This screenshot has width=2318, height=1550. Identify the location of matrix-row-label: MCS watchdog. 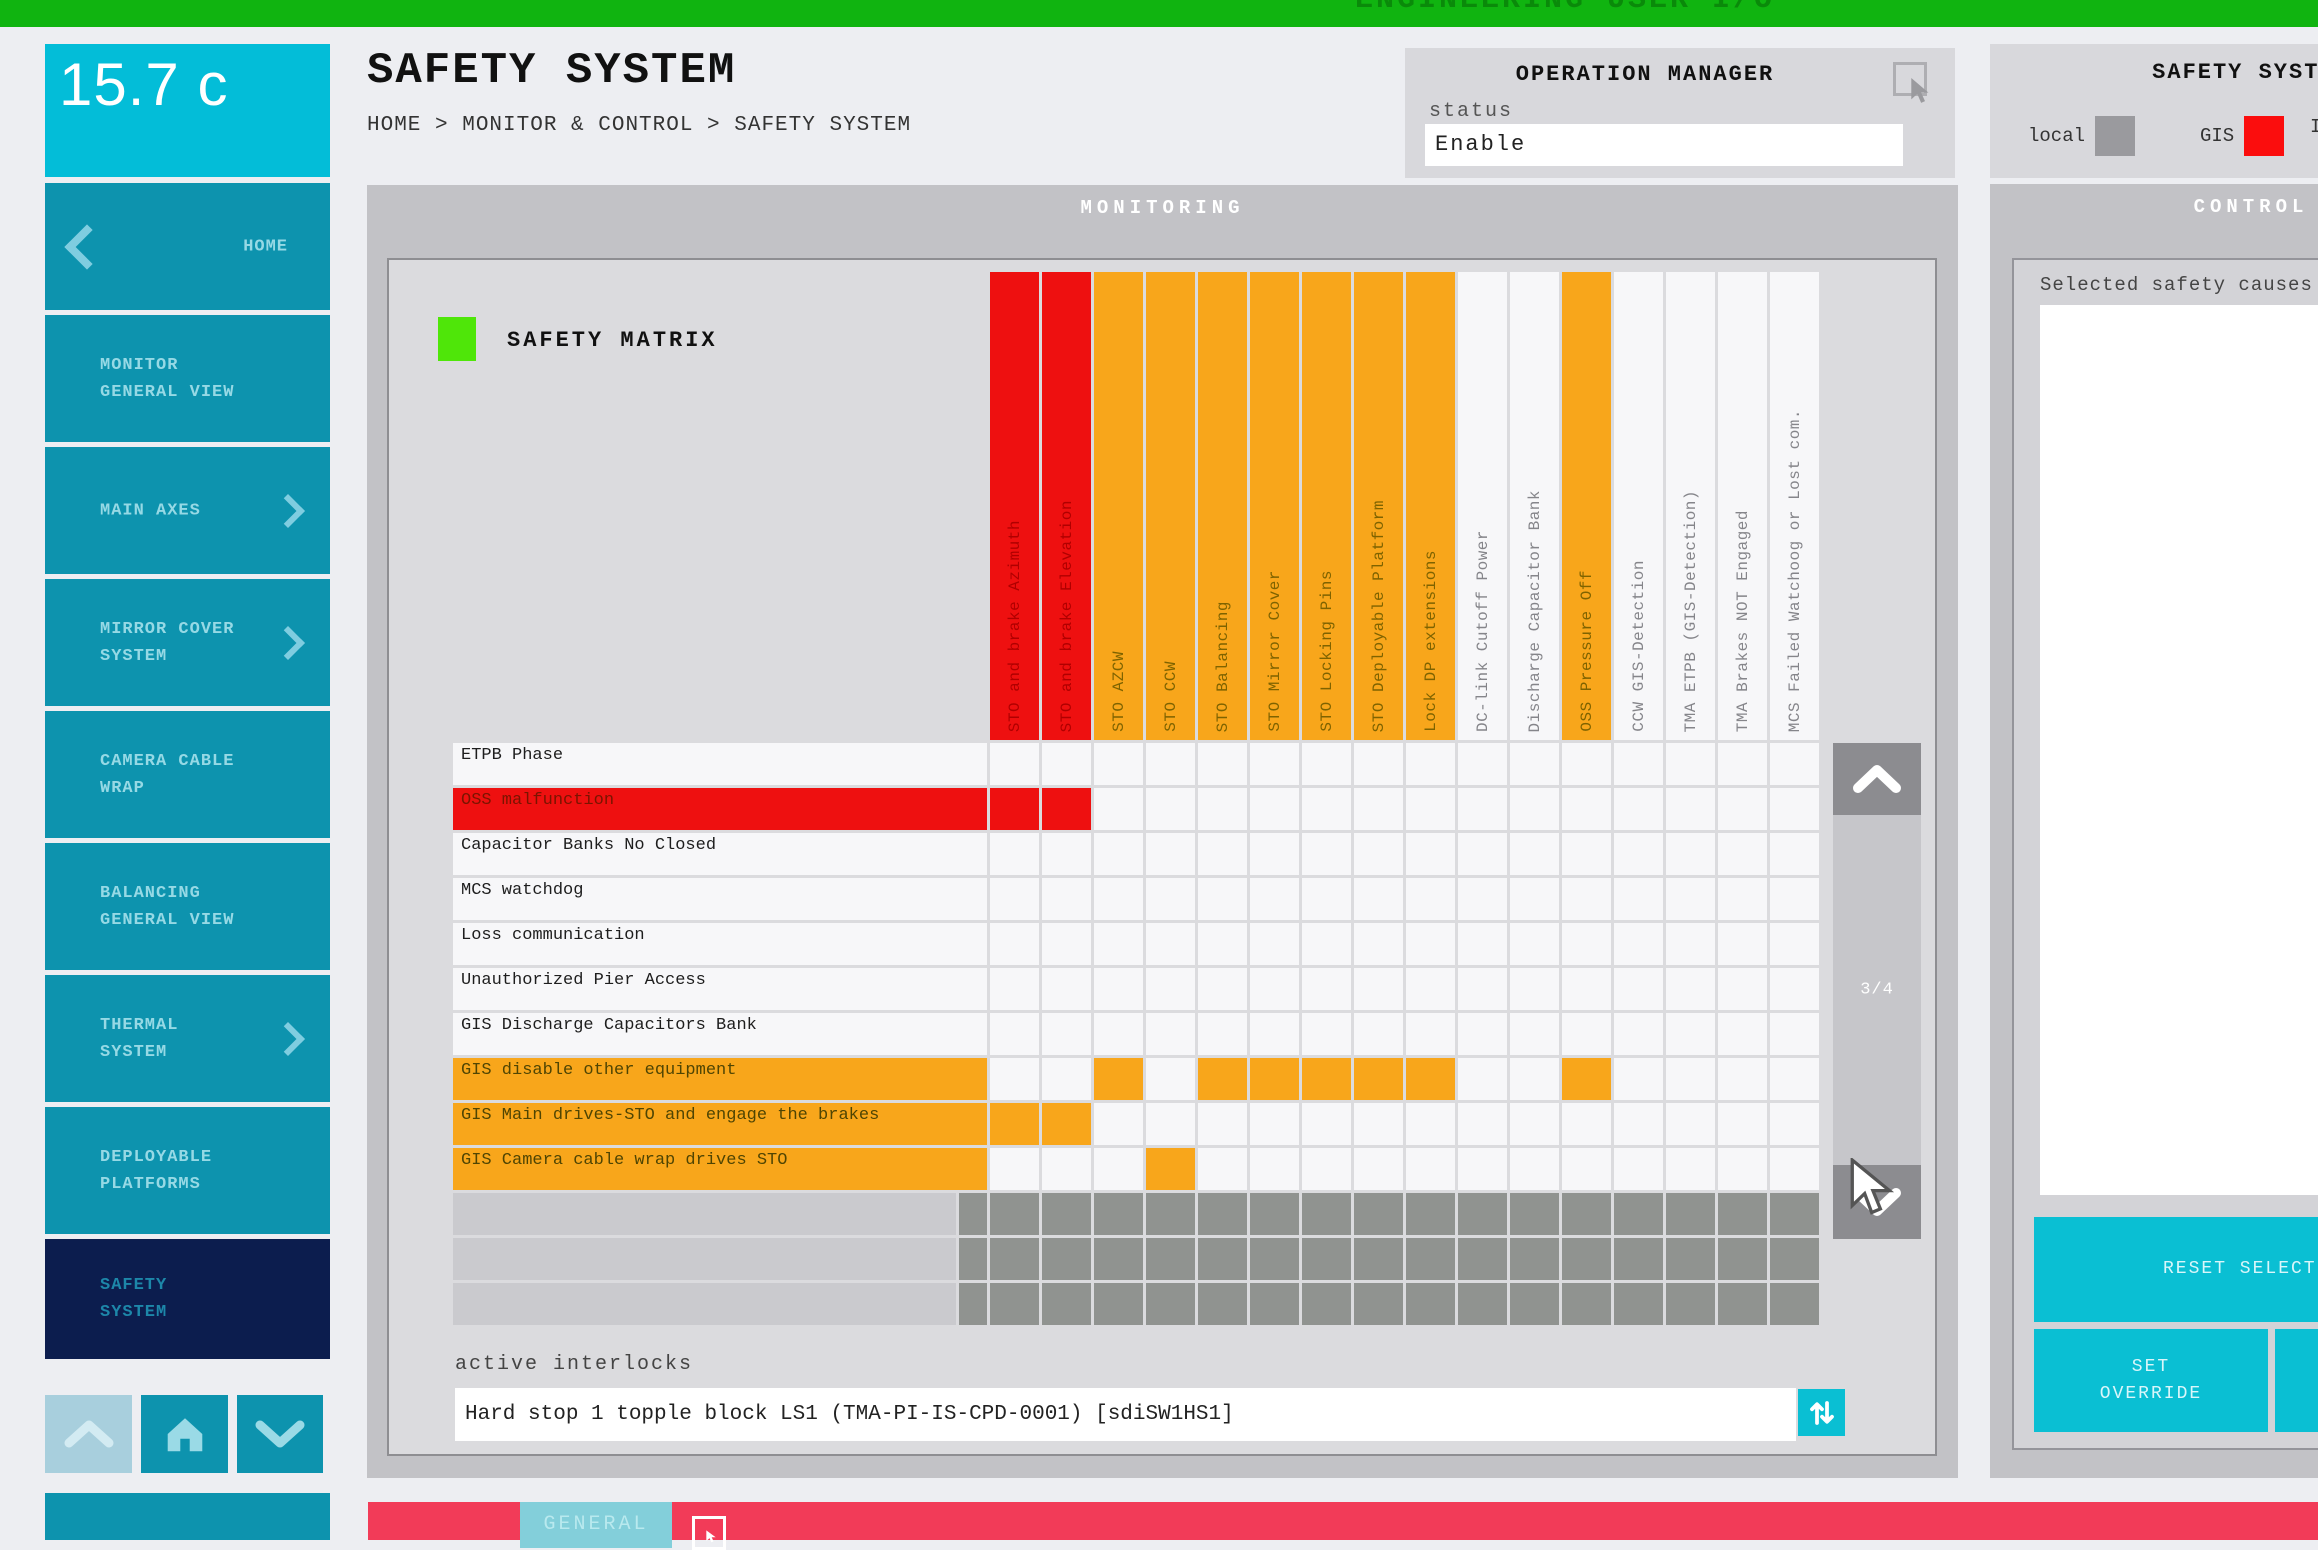
(720, 899).